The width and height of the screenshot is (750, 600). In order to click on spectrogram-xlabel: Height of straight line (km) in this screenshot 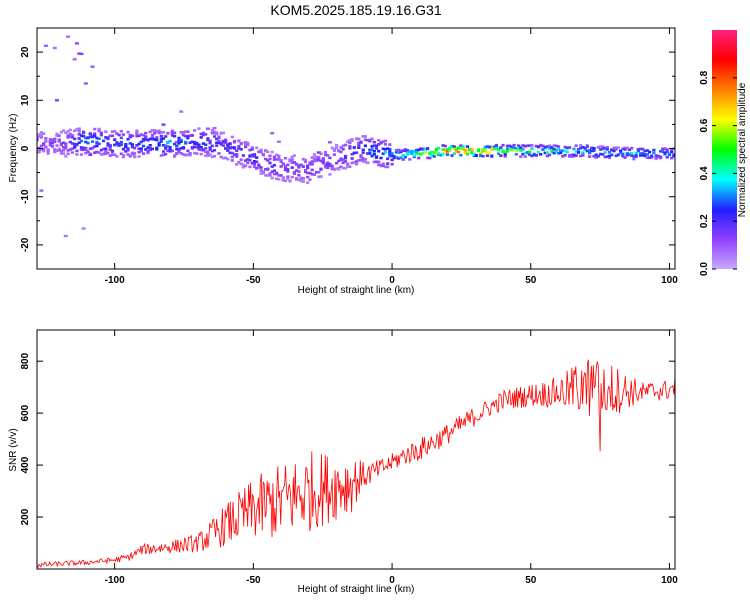, I will do `click(356, 290)`.